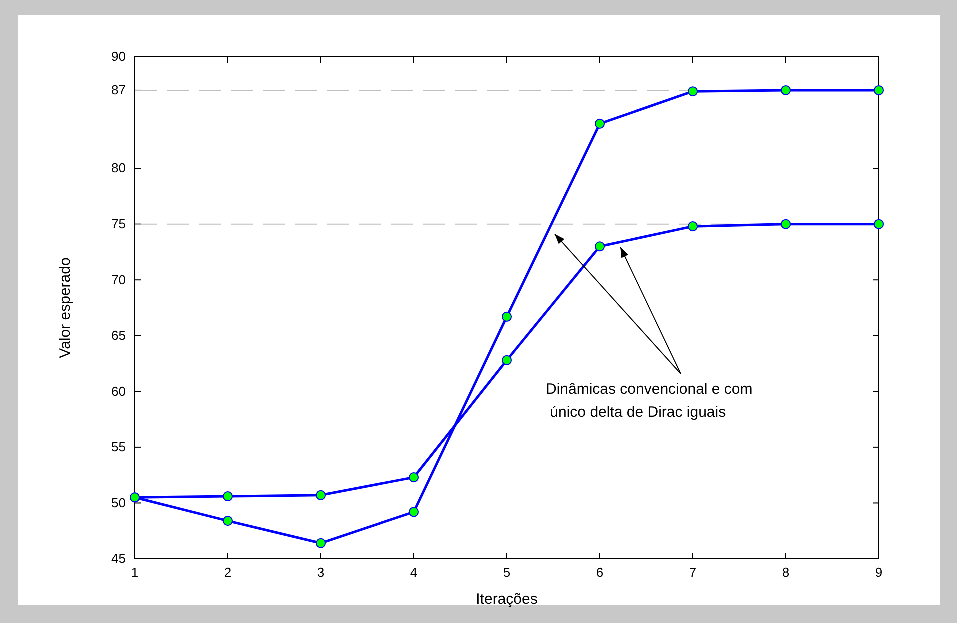 This screenshot has width=957, height=623. I want to click on y-tick-label: 60, so click(119, 391).